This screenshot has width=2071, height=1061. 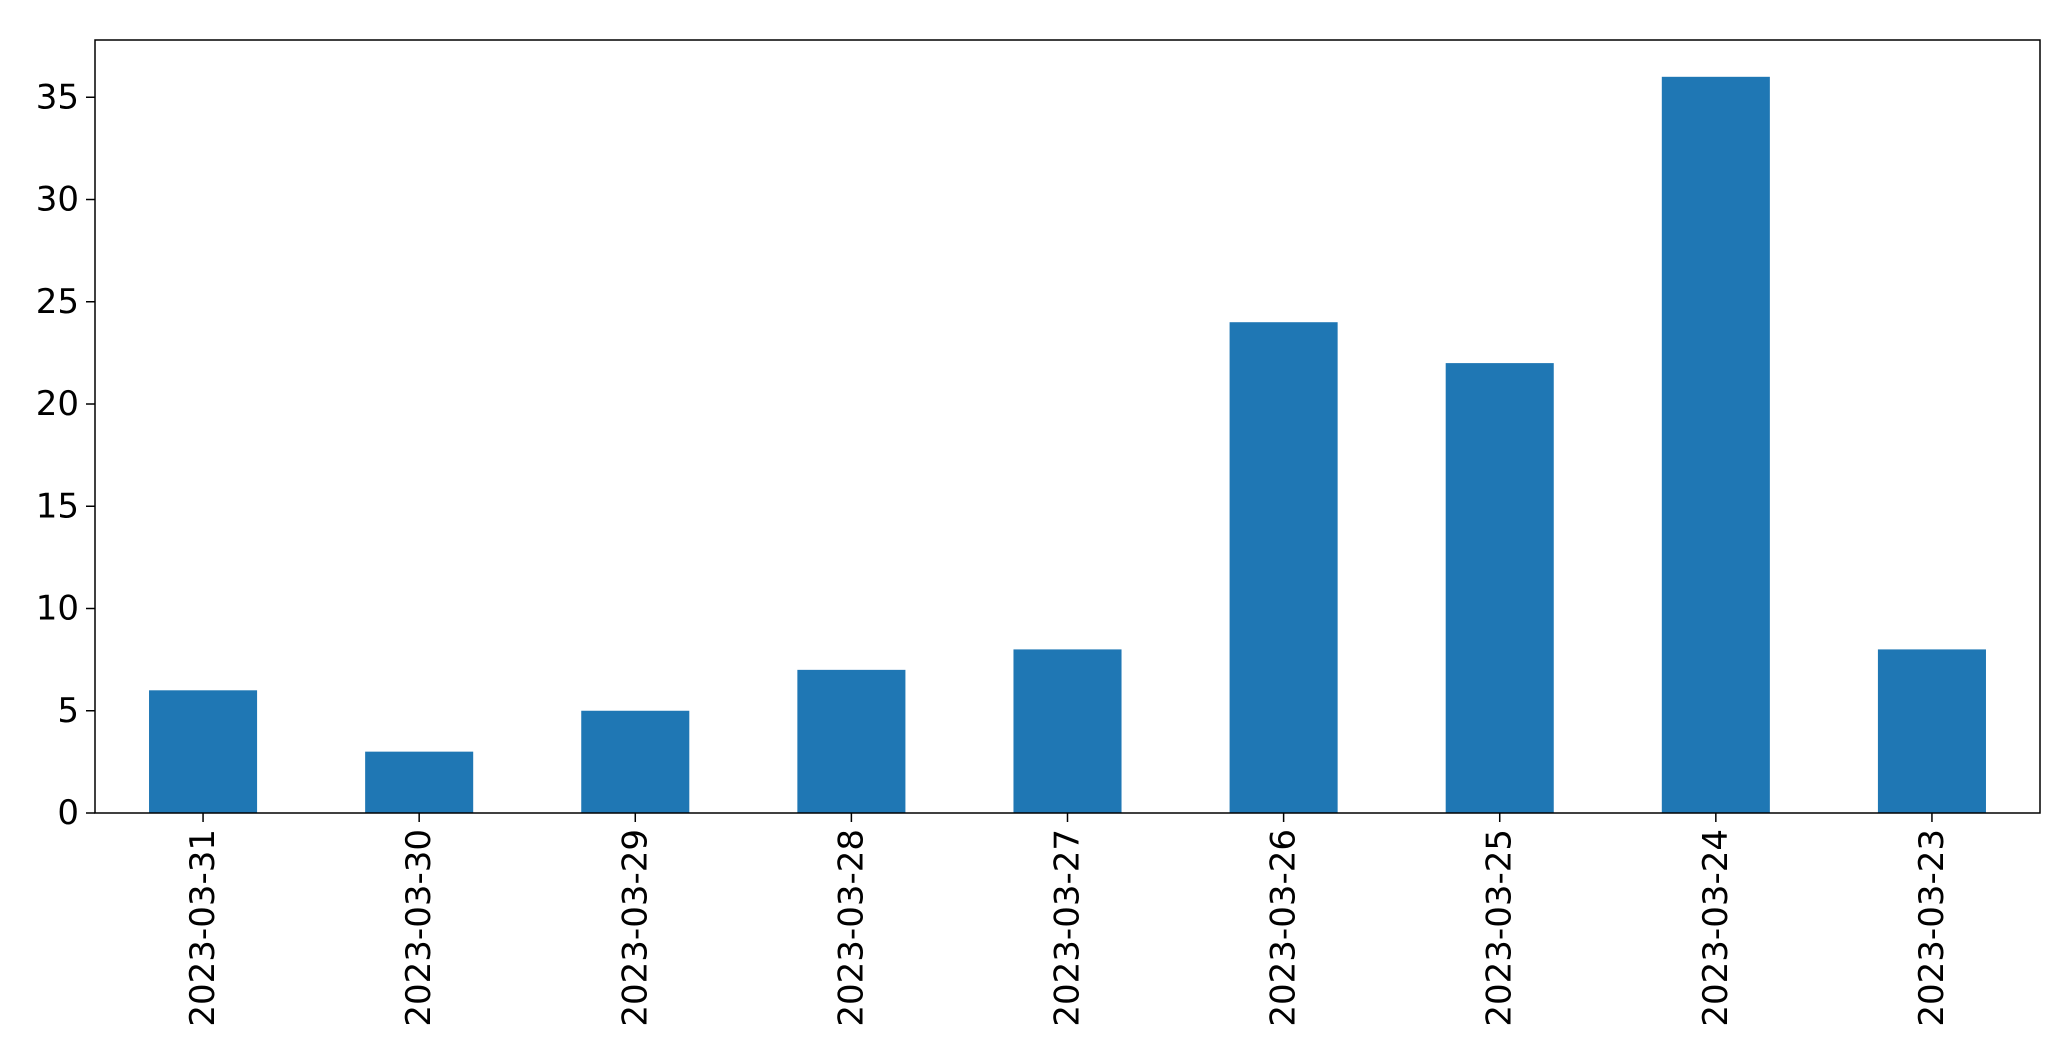 I want to click on y-tick-label: 30, so click(x=57, y=200).